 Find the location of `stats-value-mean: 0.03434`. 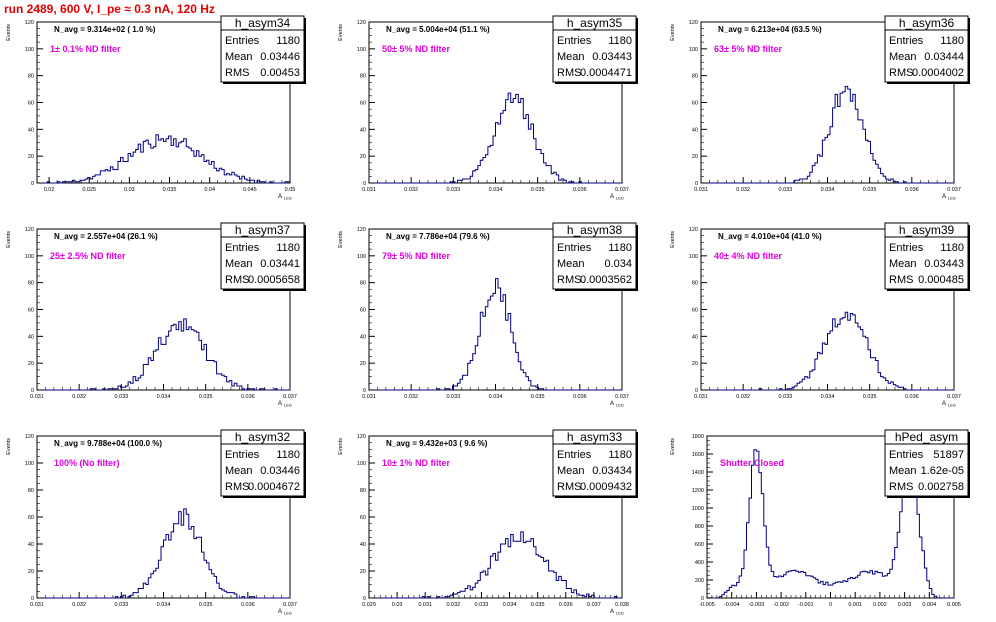

stats-value-mean: 0.03434 is located at coordinates (612, 471).